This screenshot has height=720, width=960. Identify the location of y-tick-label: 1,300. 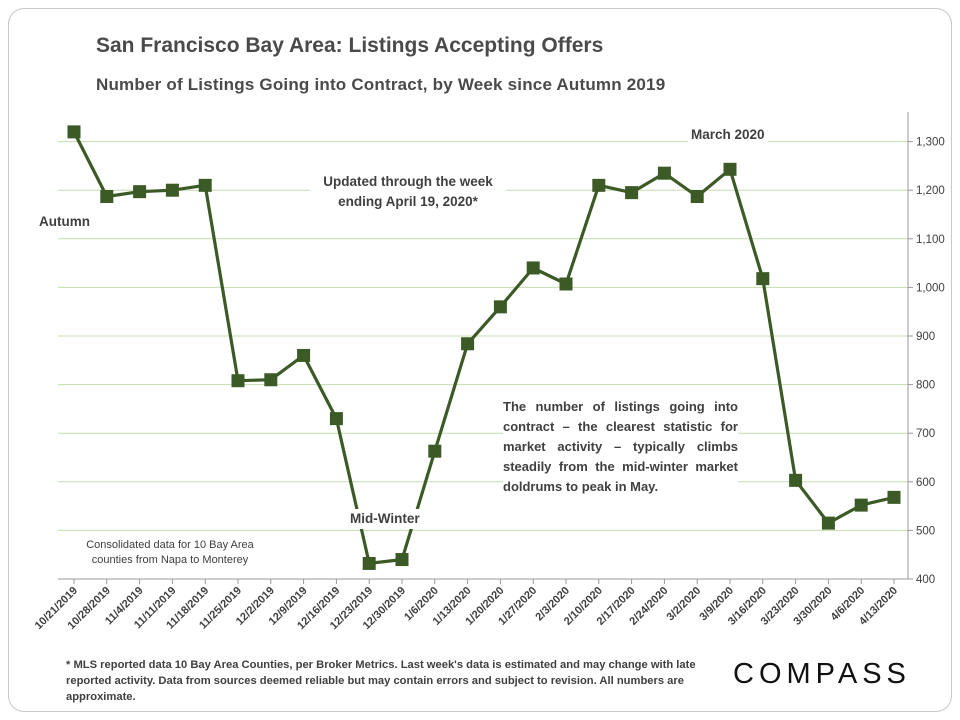
(930, 143).